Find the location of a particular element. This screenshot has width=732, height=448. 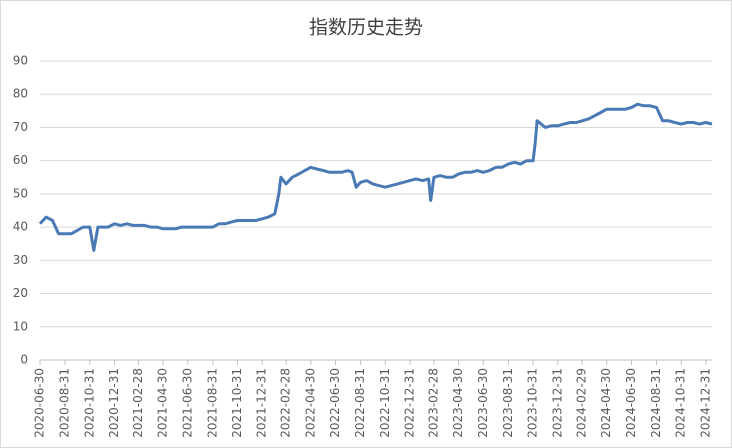

x-tick-label: 2024-08-31 is located at coordinates (656, 403).